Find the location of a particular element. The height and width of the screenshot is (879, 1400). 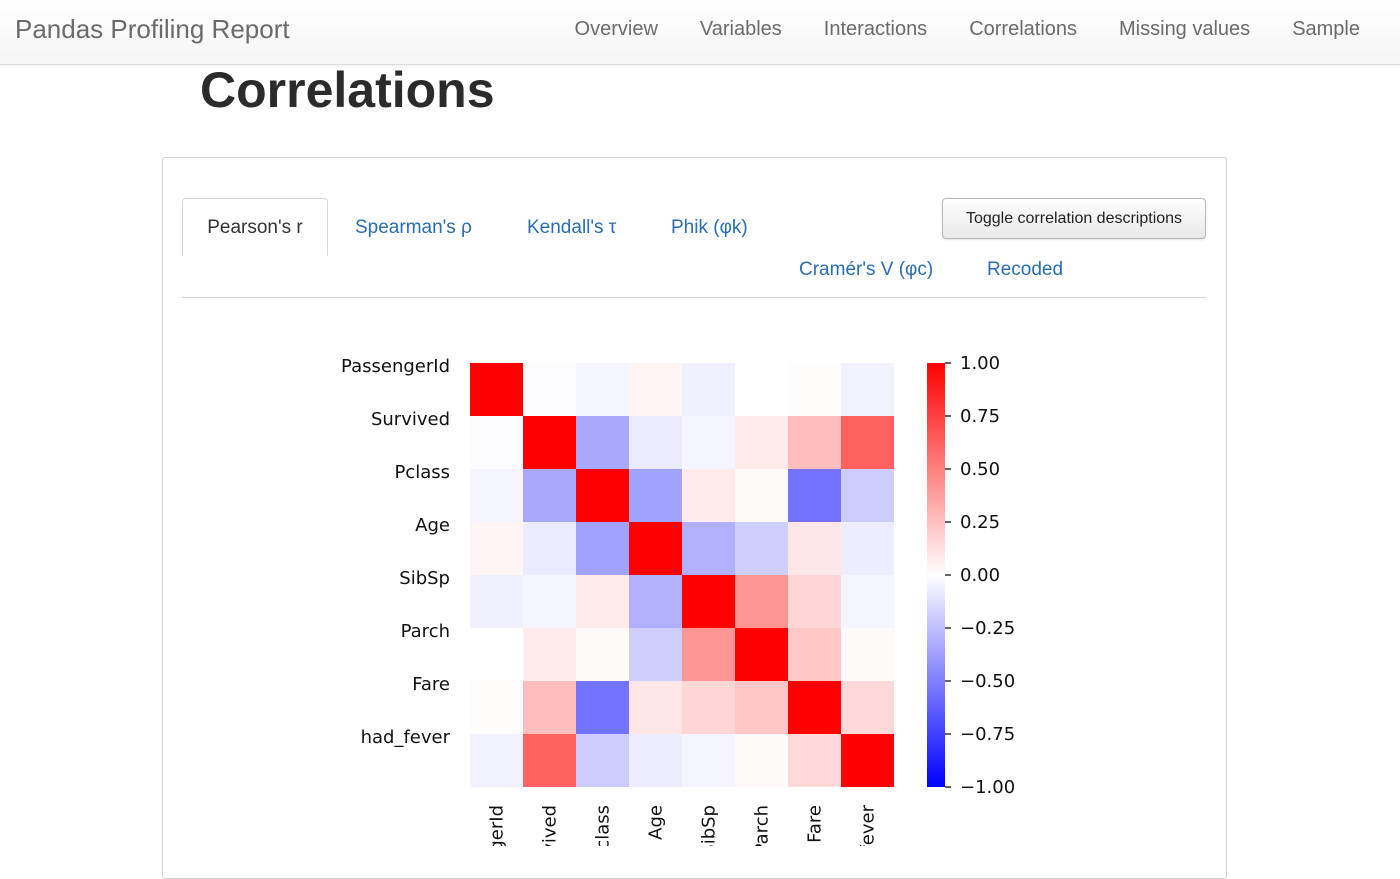

y-tick-label: PassengerId is located at coordinates (395, 366).